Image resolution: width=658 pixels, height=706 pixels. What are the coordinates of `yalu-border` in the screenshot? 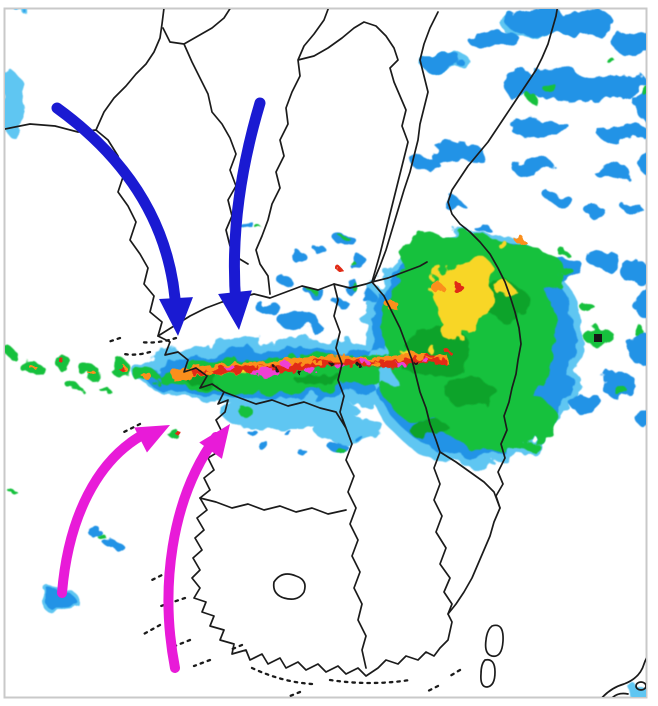 It's located at (130, 70).